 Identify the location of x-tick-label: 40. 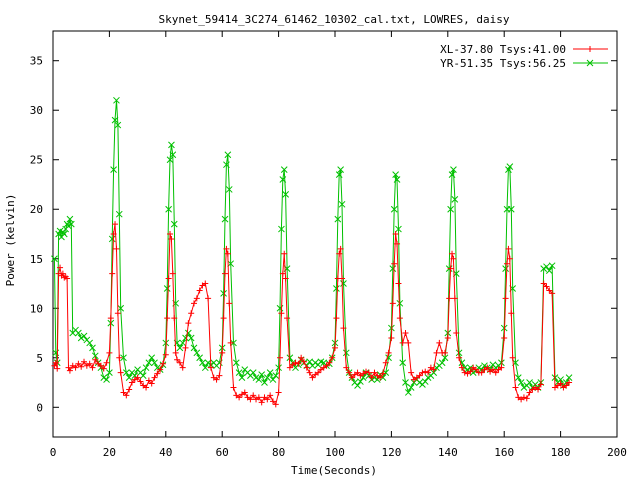
(165, 452).